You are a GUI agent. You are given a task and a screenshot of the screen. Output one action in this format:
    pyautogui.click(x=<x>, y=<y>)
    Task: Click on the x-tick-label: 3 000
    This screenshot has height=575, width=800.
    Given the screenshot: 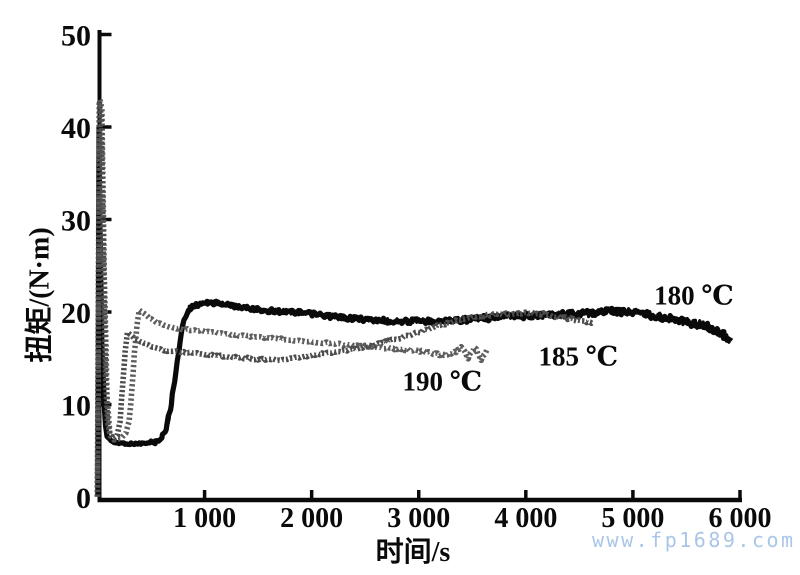 What is the action you would take?
    pyautogui.click(x=418, y=518)
    